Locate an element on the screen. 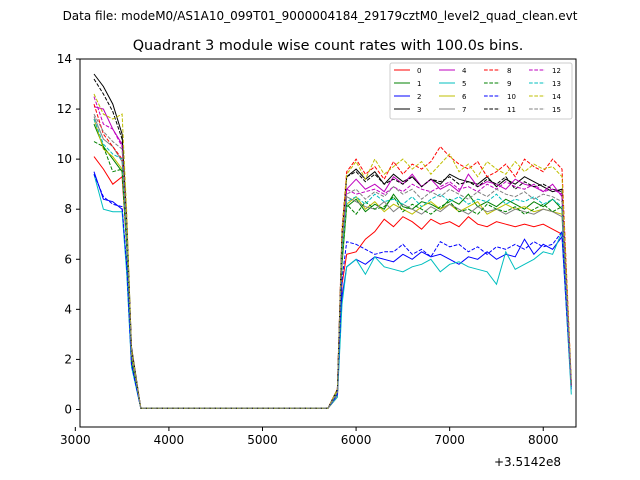 This screenshot has width=640, height=480. x-tick-label: 8000 is located at coordinates (543, 440).